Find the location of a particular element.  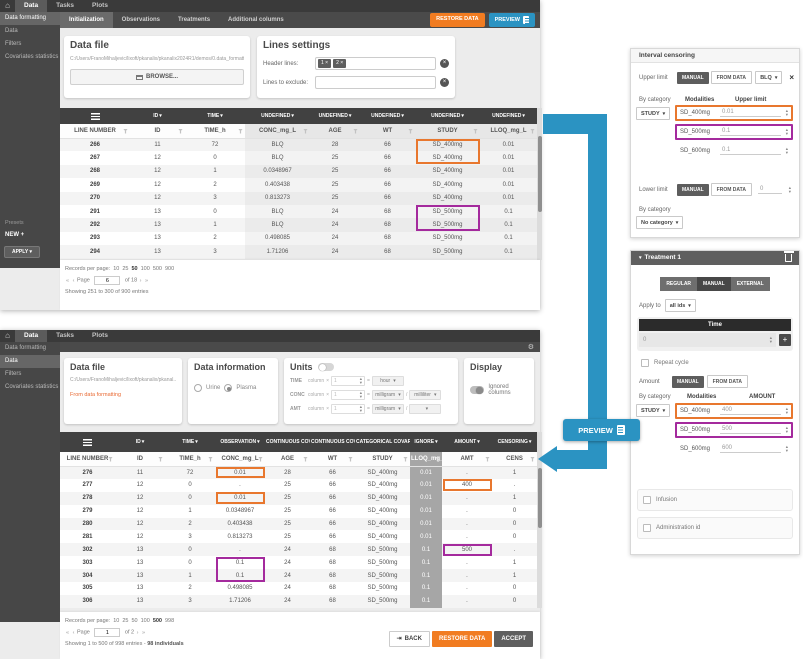

nav-tab-tasks: Tasks is located at coordinates (65, 5).